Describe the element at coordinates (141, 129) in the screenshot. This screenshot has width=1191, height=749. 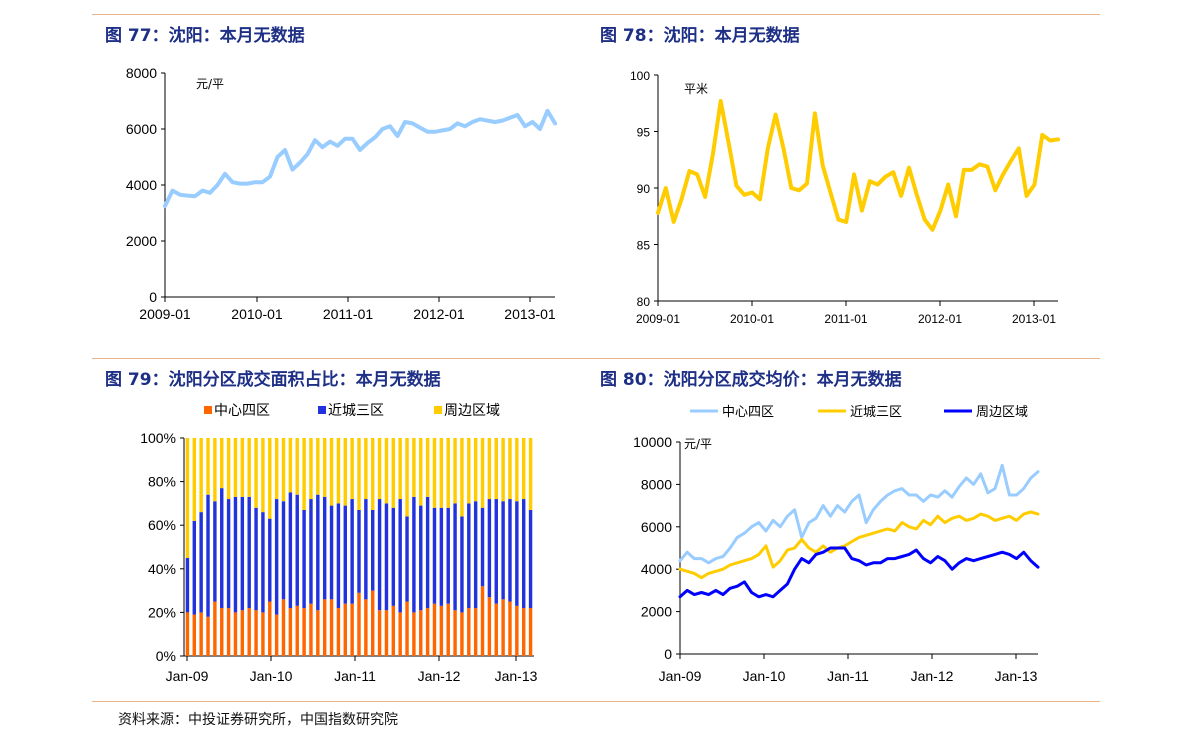
I see `c77-y-tick-label: 6000` at that location.